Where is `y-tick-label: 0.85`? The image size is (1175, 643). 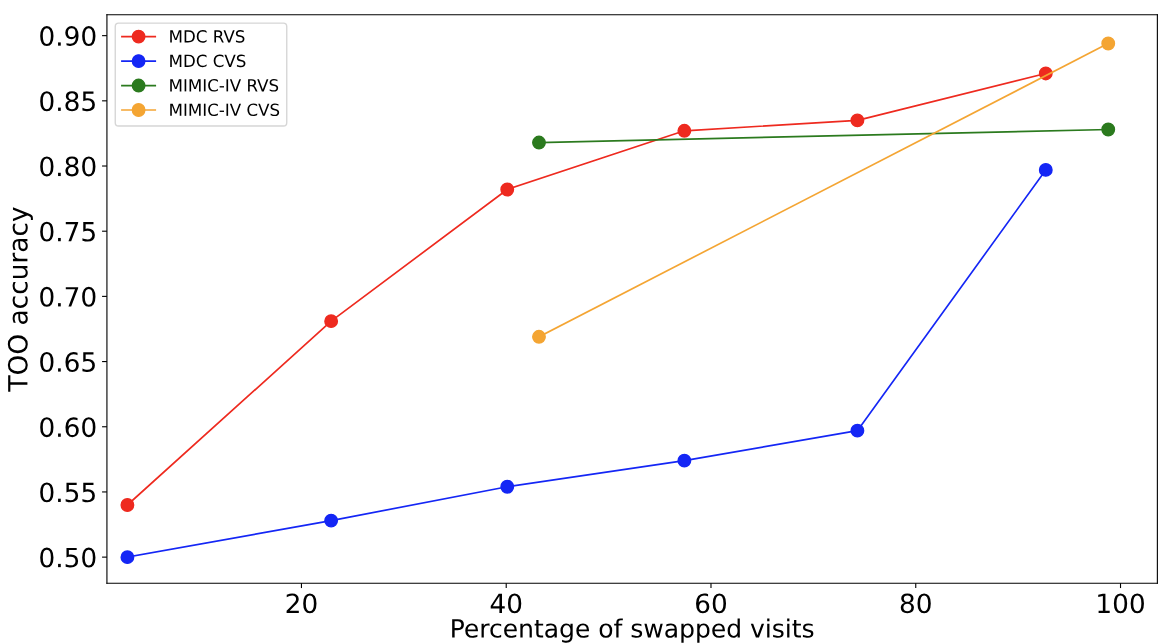
y-tick-label: 0.85 is located at coordinates (67, 101).